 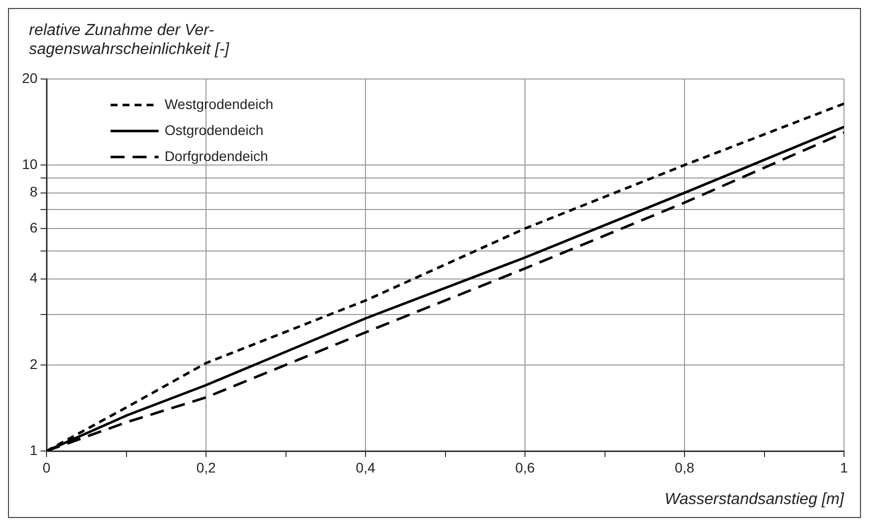 What do you see at coordinates (525, 467) in the screenshot?
I see `x-tick-label: 0,6` at bounding box center [525, 467].